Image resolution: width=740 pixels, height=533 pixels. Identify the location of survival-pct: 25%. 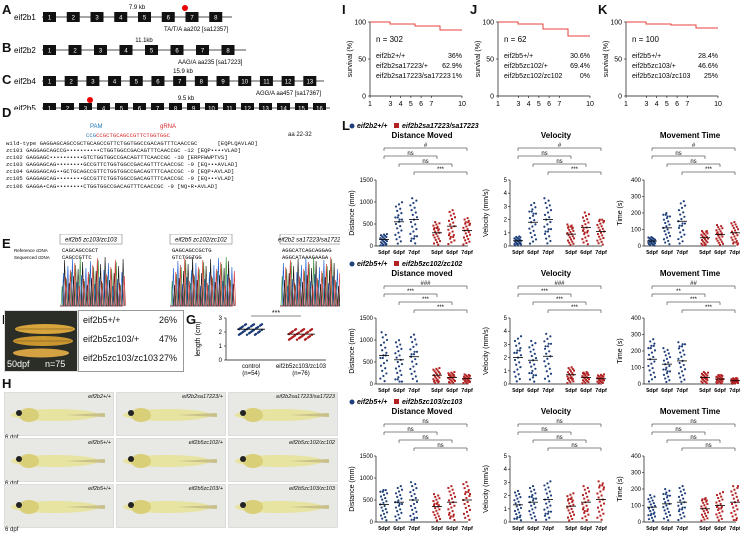
(711, 76).